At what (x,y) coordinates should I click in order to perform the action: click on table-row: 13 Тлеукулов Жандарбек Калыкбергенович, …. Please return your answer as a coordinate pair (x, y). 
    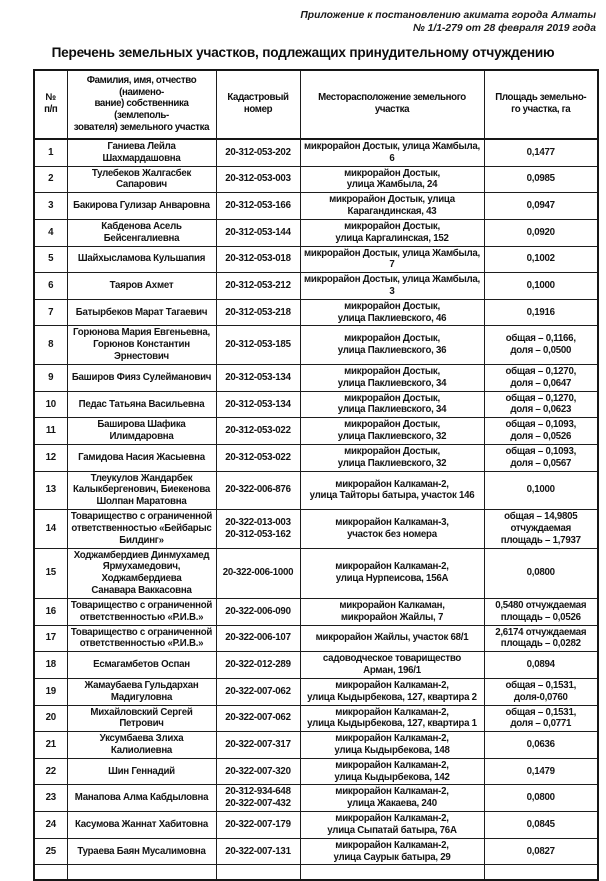
    Looking at the image, I should click on (316, 490).